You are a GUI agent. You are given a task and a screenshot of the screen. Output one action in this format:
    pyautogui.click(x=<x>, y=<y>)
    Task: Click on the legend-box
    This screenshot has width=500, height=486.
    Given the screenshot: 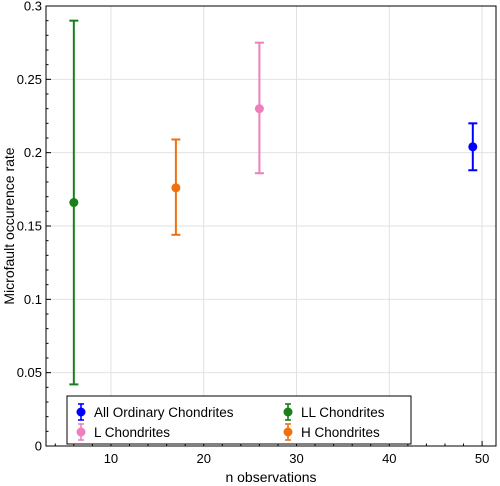 What is the action you would take?
    pyautogui.click(x=239, y=420)
    